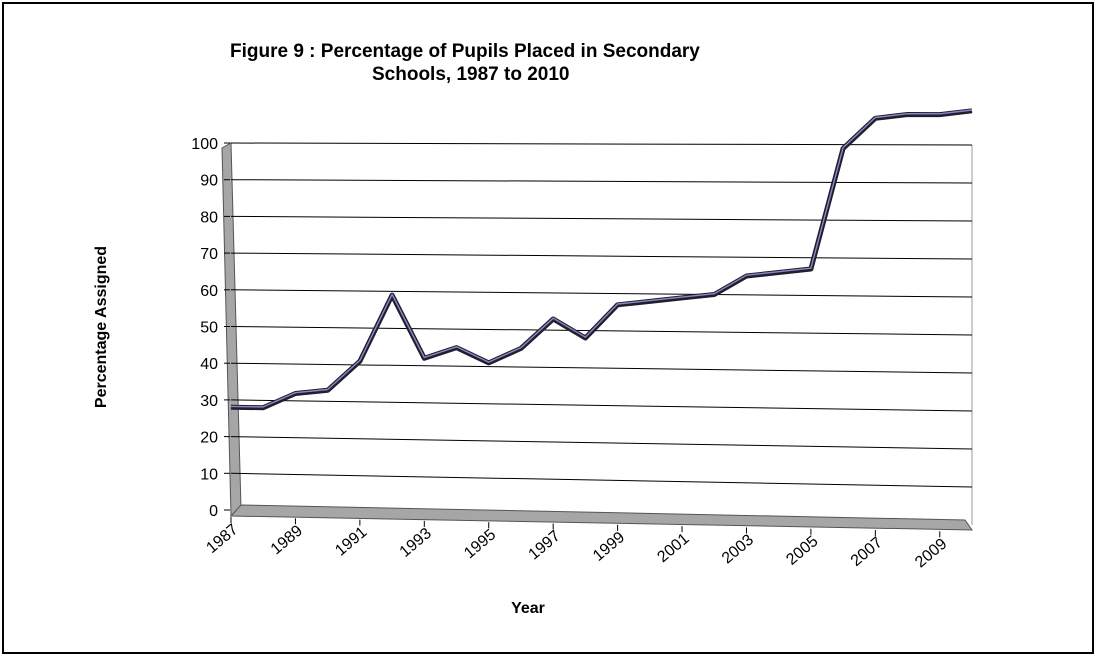  Describe the element at coordinates (287, 540) in the screenshot. I see `x-tick-label: 1989` at that location.